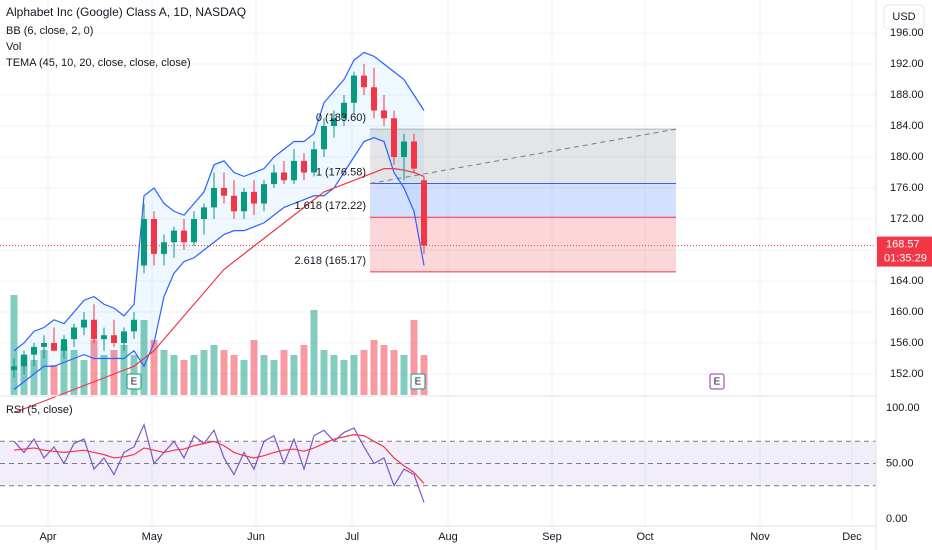 The width and height of the screenshot is (932, 550). I want to click on y-tick-label: 152.00, so click(907, 374).